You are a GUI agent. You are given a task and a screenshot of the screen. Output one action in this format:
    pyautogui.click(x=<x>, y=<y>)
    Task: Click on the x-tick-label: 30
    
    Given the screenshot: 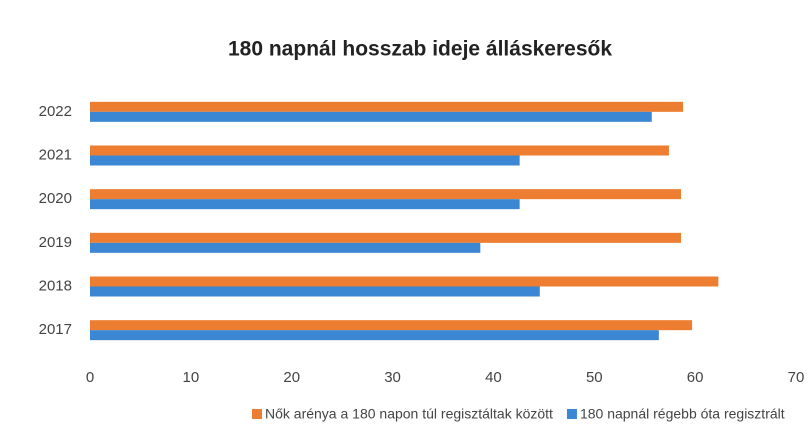 What is the action you would take?
    pyautogui.click(x=392, y=377)
    